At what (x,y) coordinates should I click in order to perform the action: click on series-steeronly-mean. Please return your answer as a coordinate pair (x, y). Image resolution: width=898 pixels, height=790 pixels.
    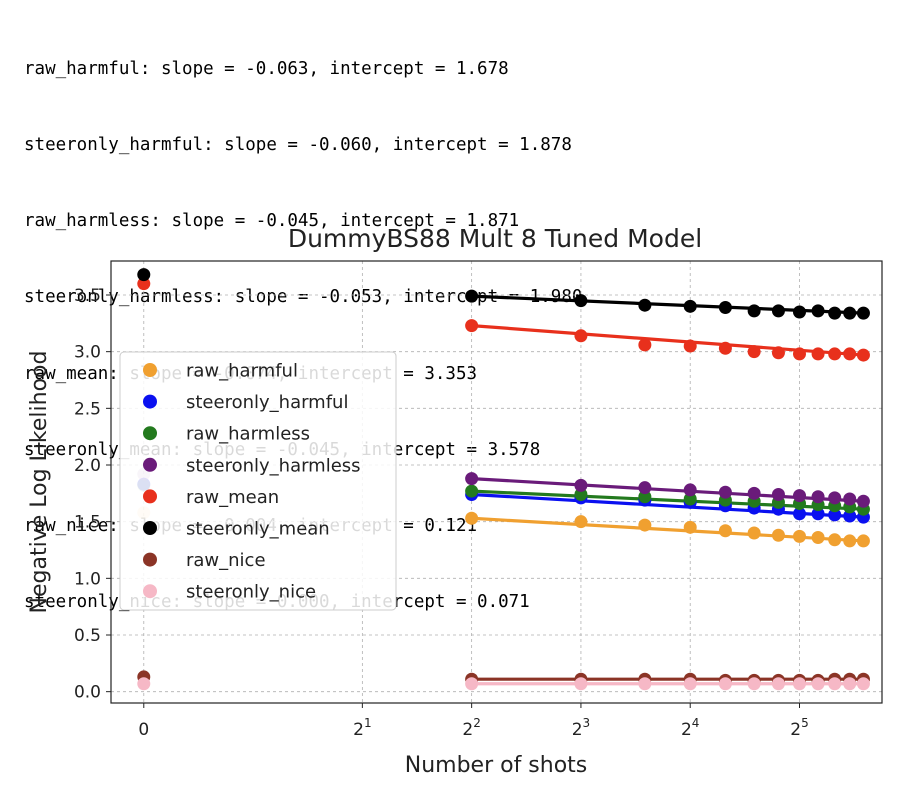
    Looking at the image, I should click on (503, 294).